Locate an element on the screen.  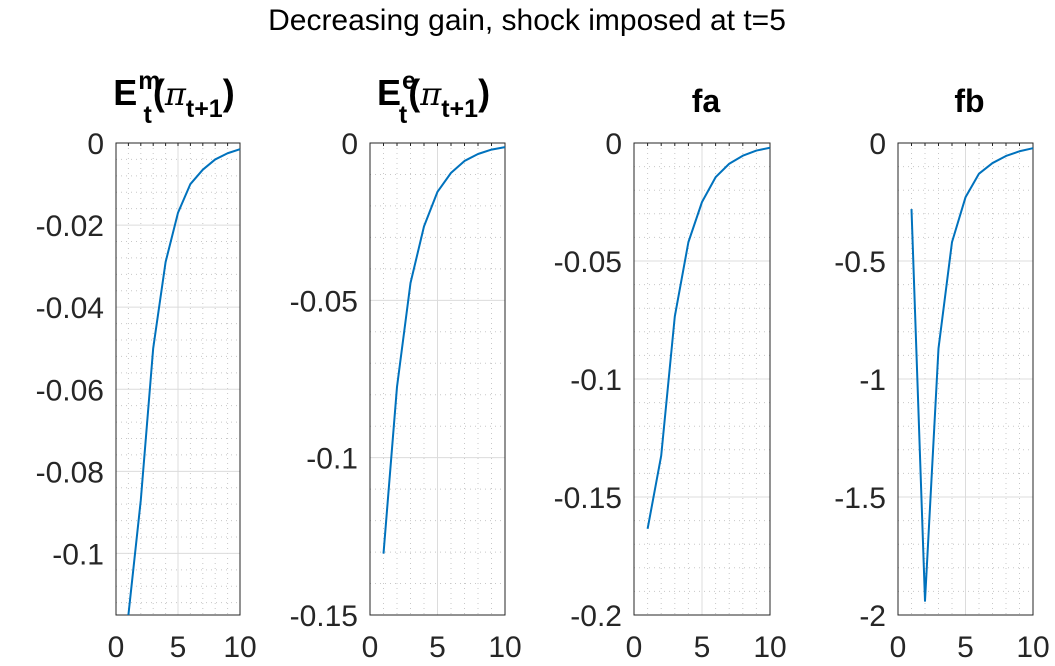
y-tick-label: -0.2 is located at coordinates (596, 616).